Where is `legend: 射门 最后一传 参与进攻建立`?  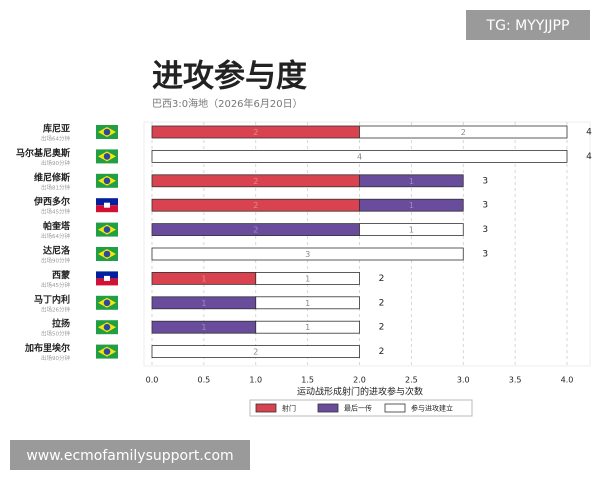
legend: 射门 最后一传 参与进攻建立 is located at coordinates (361, 408).